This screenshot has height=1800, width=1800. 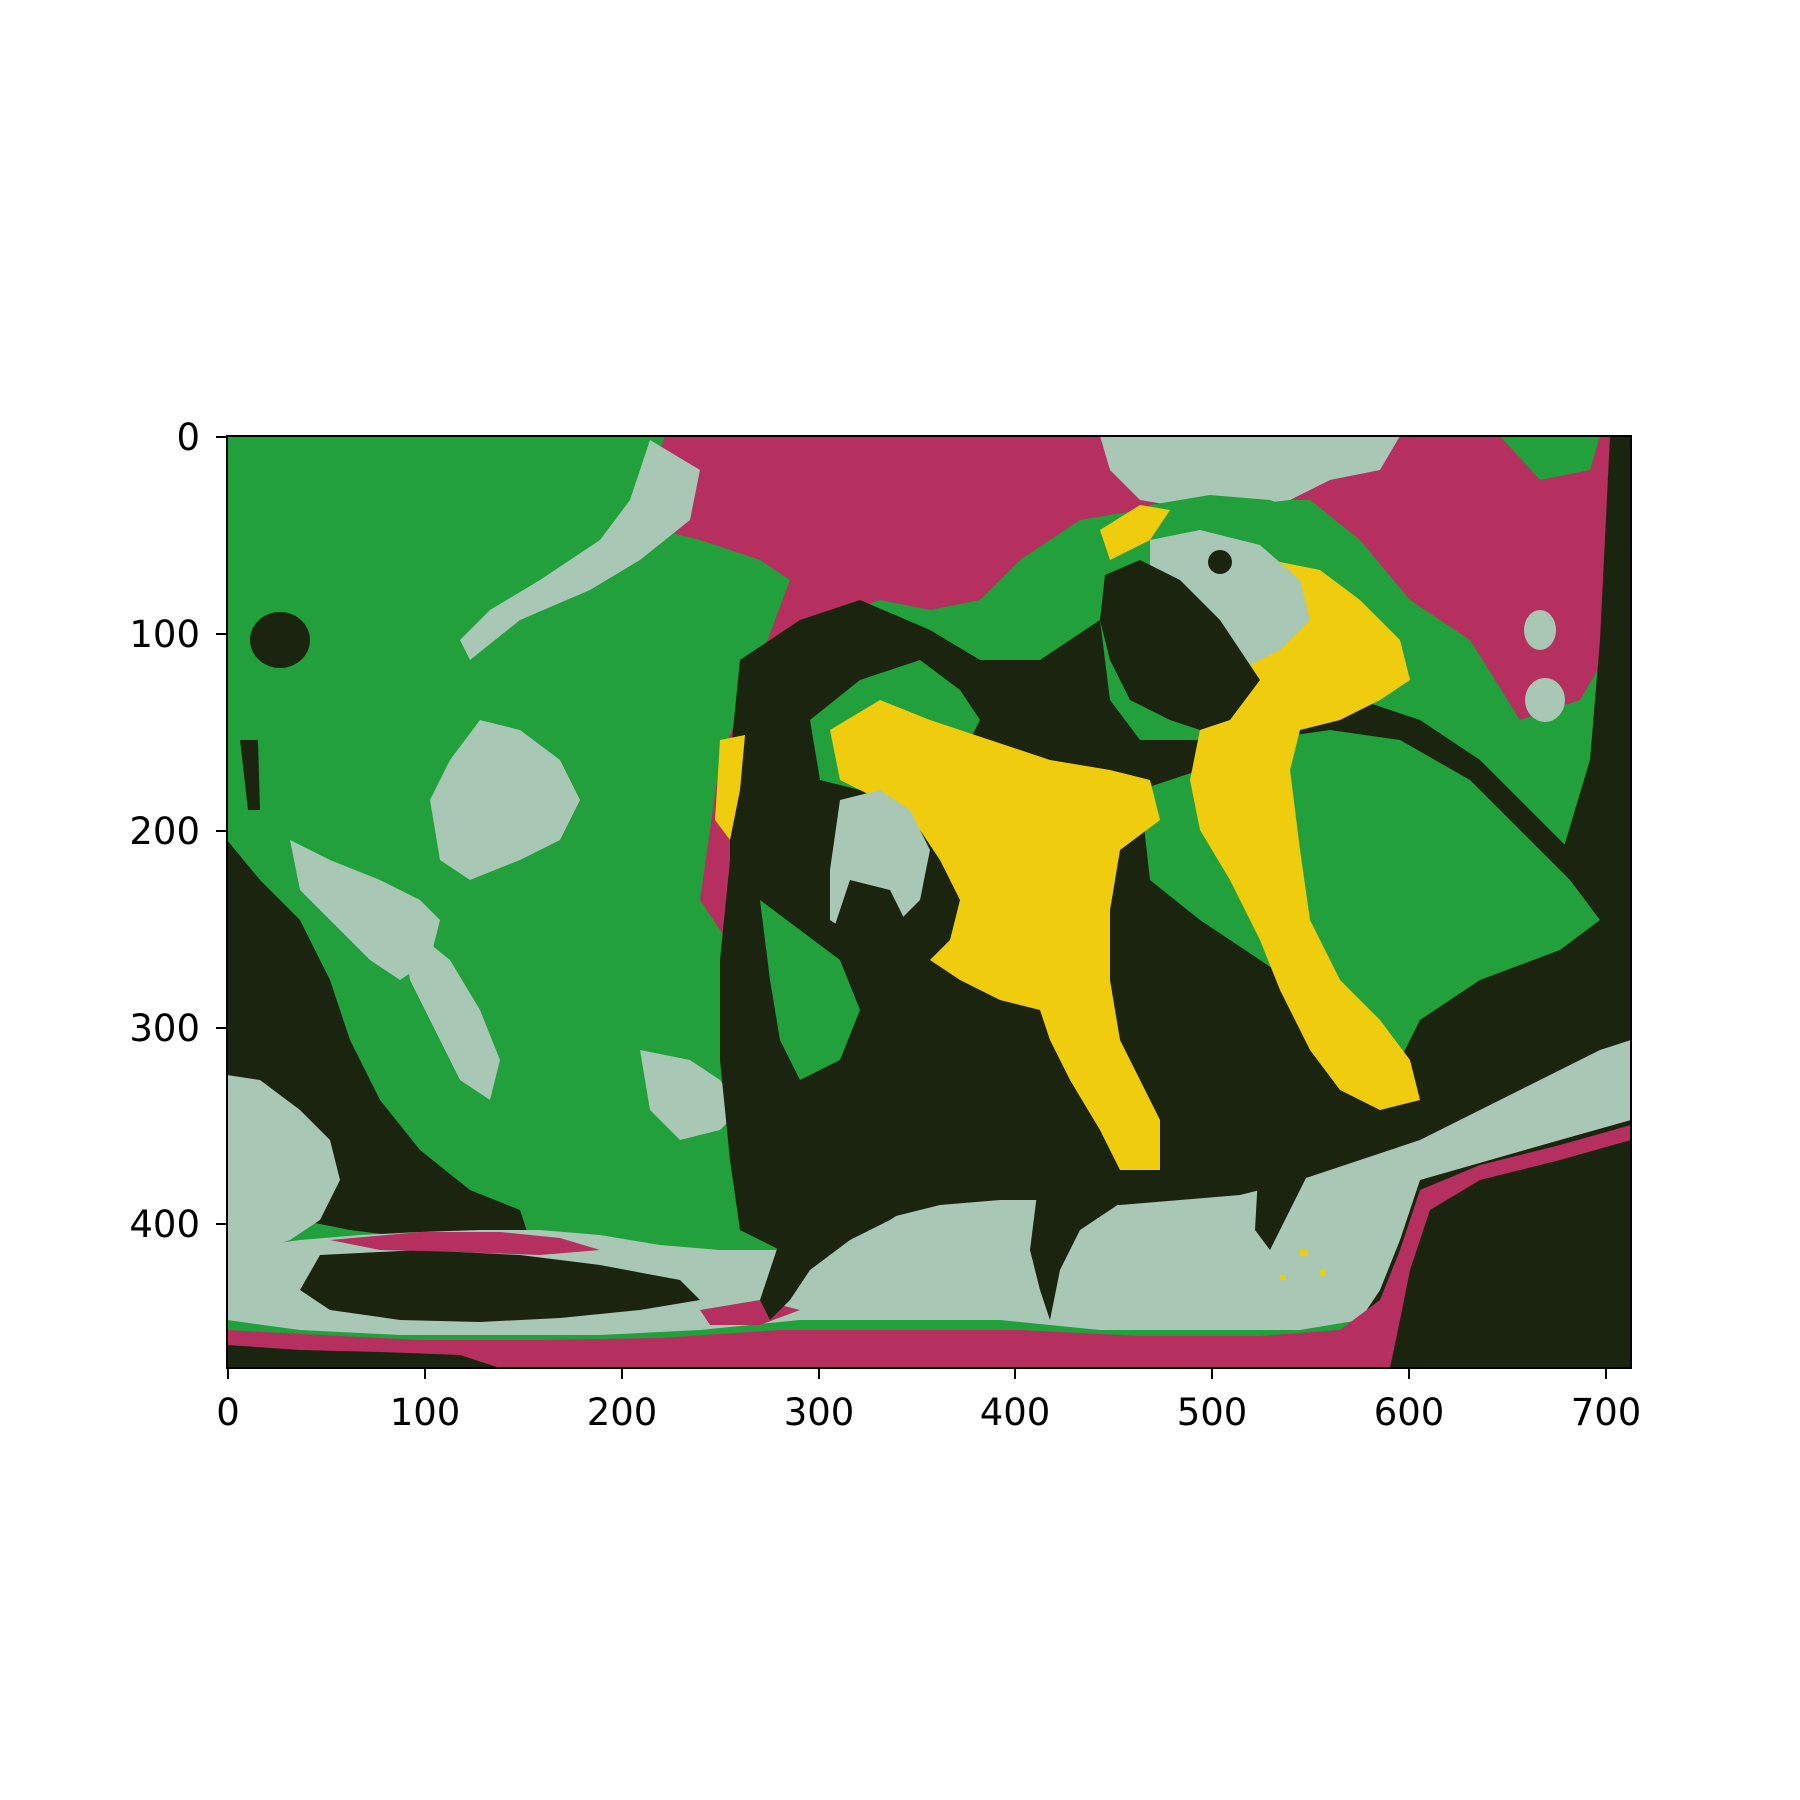 What do you see at coordinates (164, 1224) in the screenshot?
I see `y-tick-label: 400` at bounding box center [164, 1224].